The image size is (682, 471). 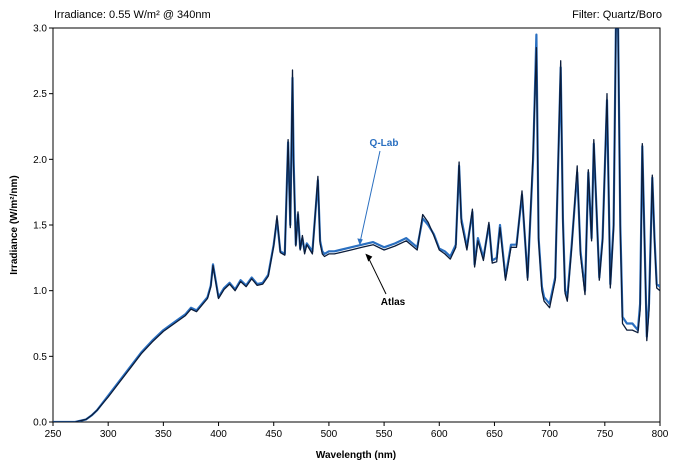 I want to click on annotation-atlas-arrowhead, so click(x=369, y=257).